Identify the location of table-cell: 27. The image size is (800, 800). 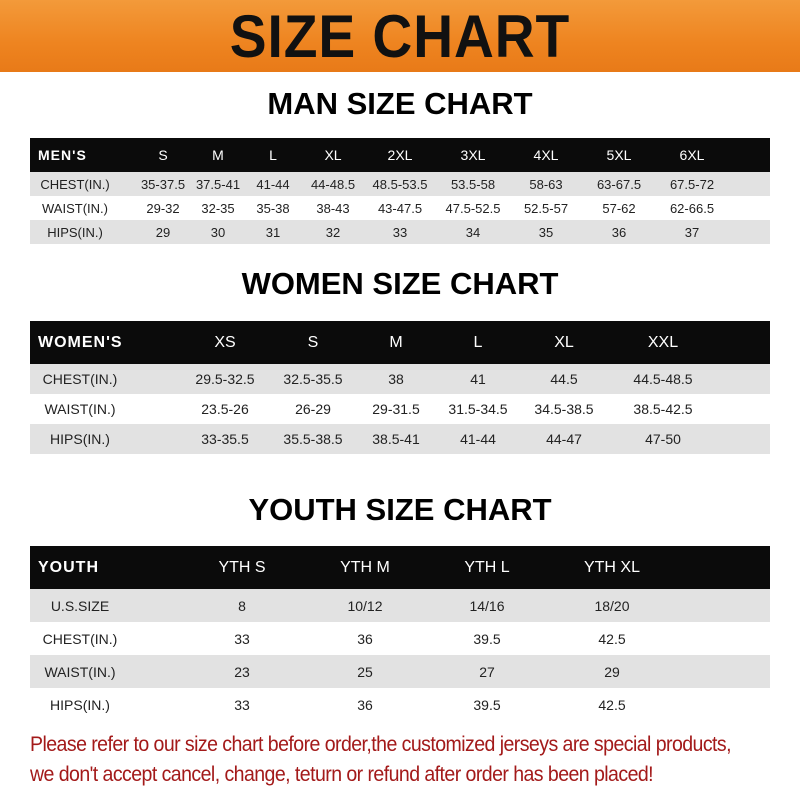
(487, 671).